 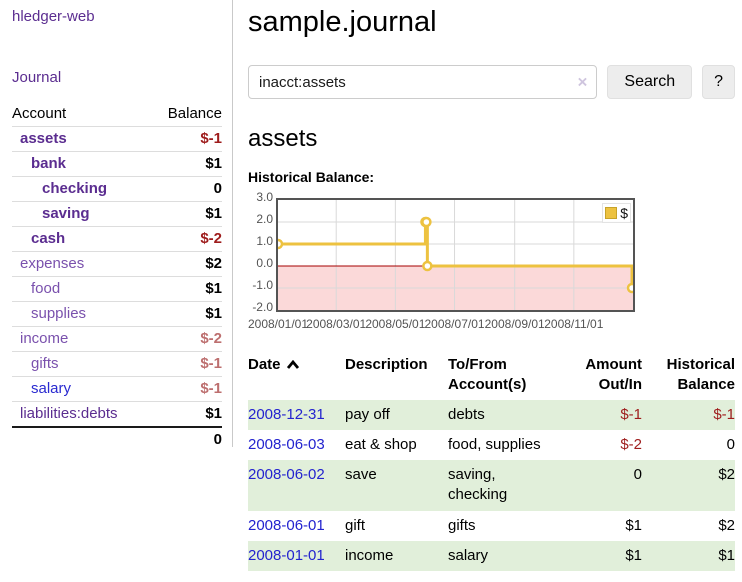 I want to click on transaction-description: eat & shop, so click(x=381, y=444).